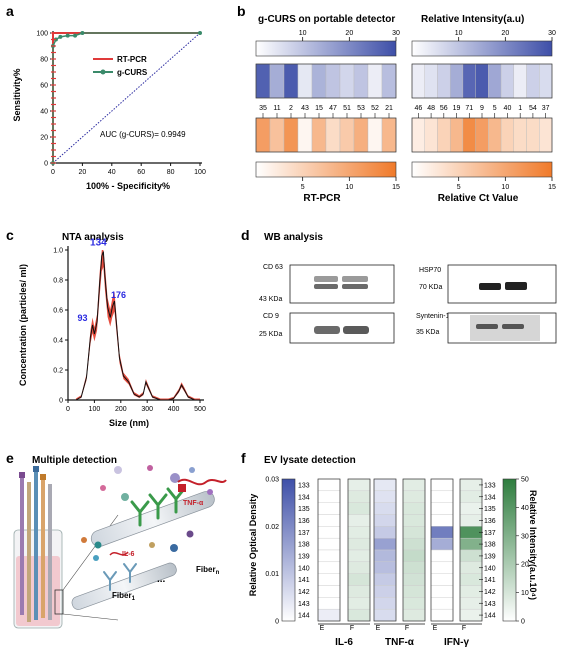 Image resolution: width=571 pixels, height=659 pixels. Describe the element at coordinates (502, 284) in the screenshot. I see `wb-hsp70-membrane` at that location.